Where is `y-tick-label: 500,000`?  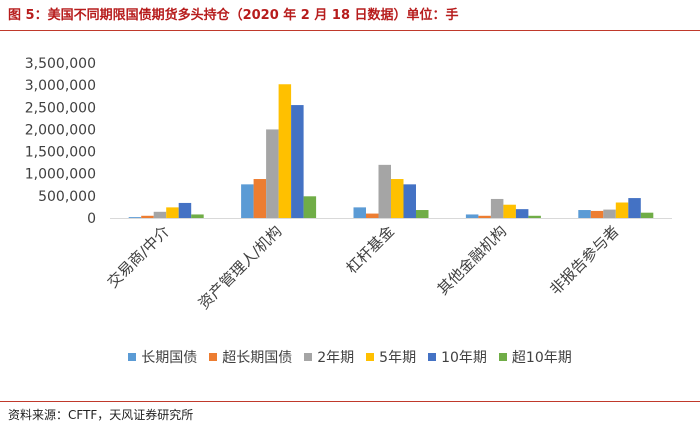 y-tick-label: 500,000 is located at coordinates (67, 197).